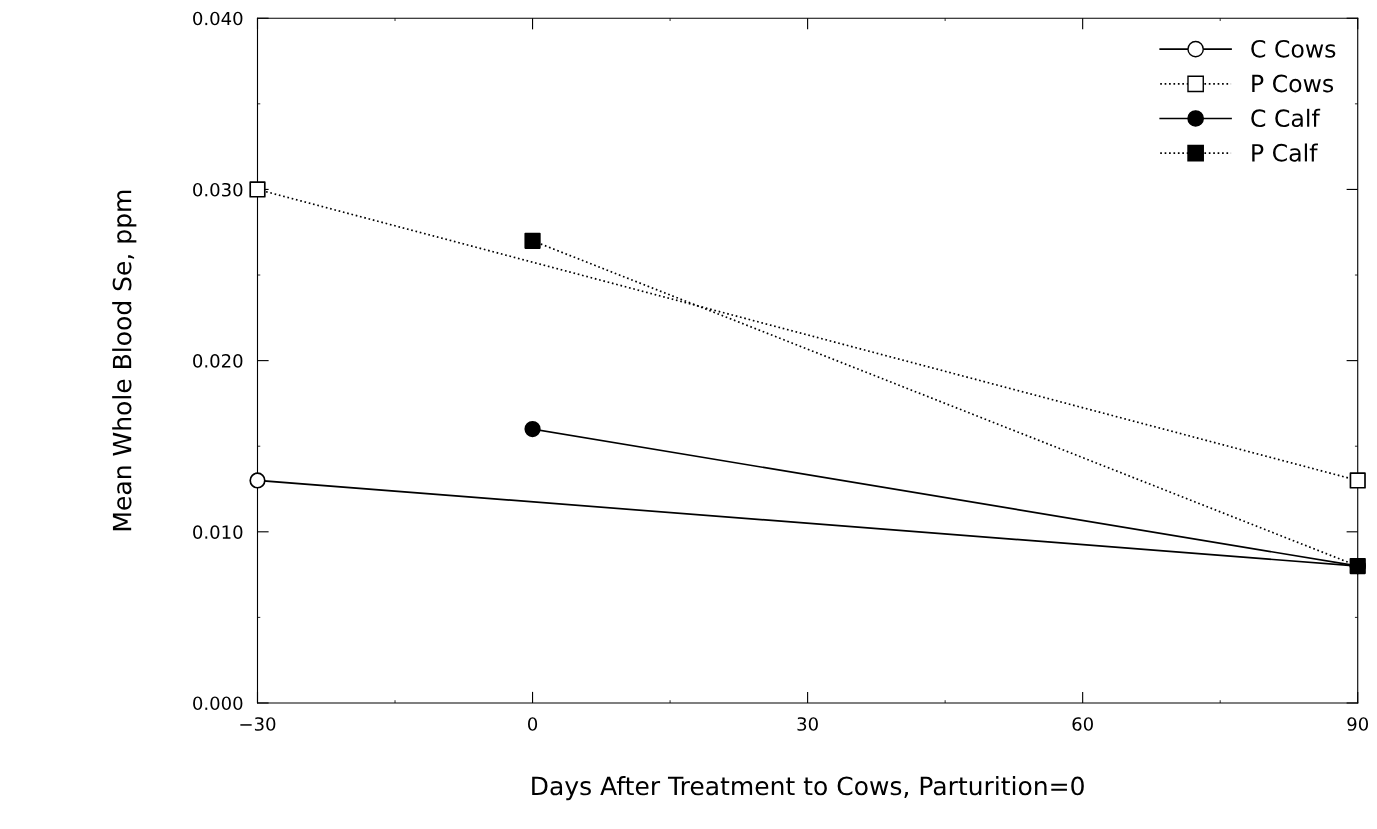  Describe the element at coordinates (1293, 83) in the screenshot. I see `legend-label: P Cows` at that location.